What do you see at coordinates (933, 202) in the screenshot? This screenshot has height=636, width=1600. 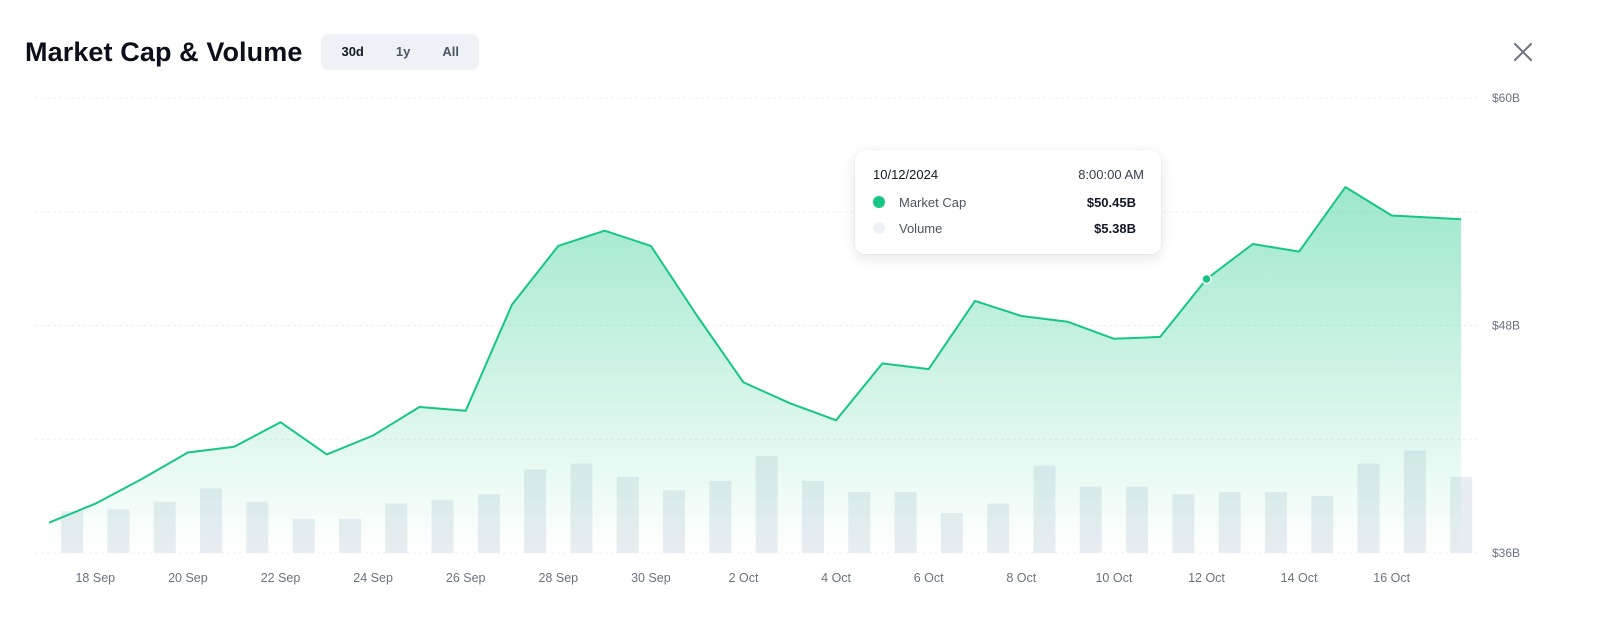 I see `tooltip-label: Market Cap` at bounding box center [933, 202].